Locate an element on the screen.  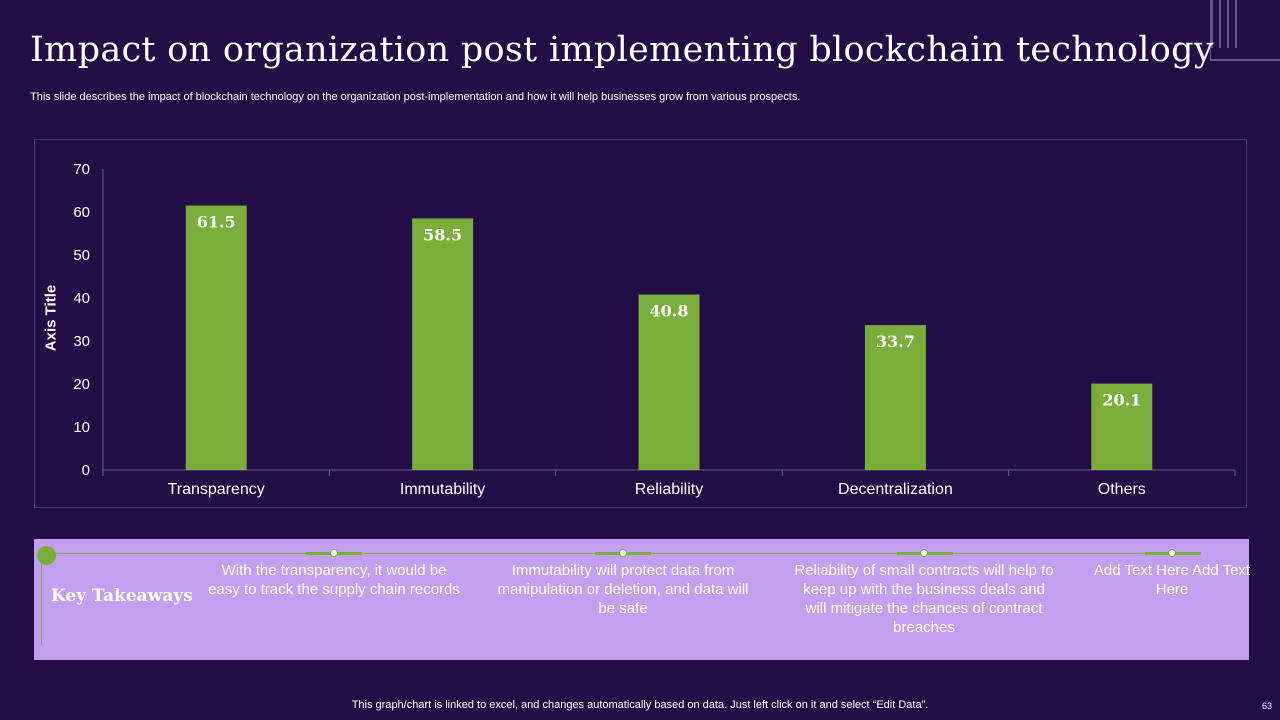
y-tick-label: 20 is located at coordinates (81, 384).